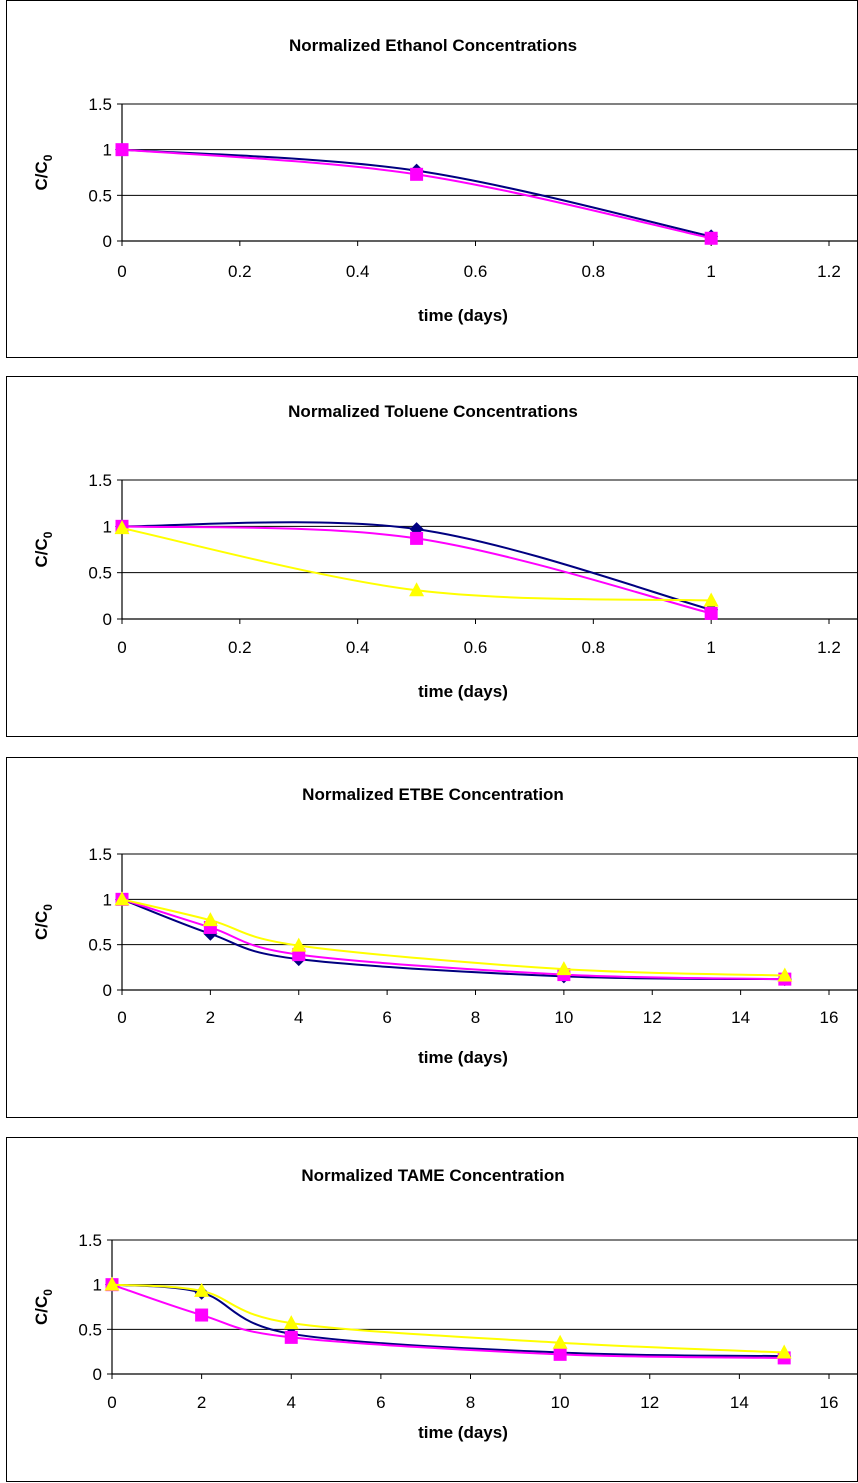 The width and height of the screenshot is (858, 1483). Describe the element at coordinates (433, 411) in the screenshot. I see `chart-title: Normalized Toluene Concentrations` at that location.